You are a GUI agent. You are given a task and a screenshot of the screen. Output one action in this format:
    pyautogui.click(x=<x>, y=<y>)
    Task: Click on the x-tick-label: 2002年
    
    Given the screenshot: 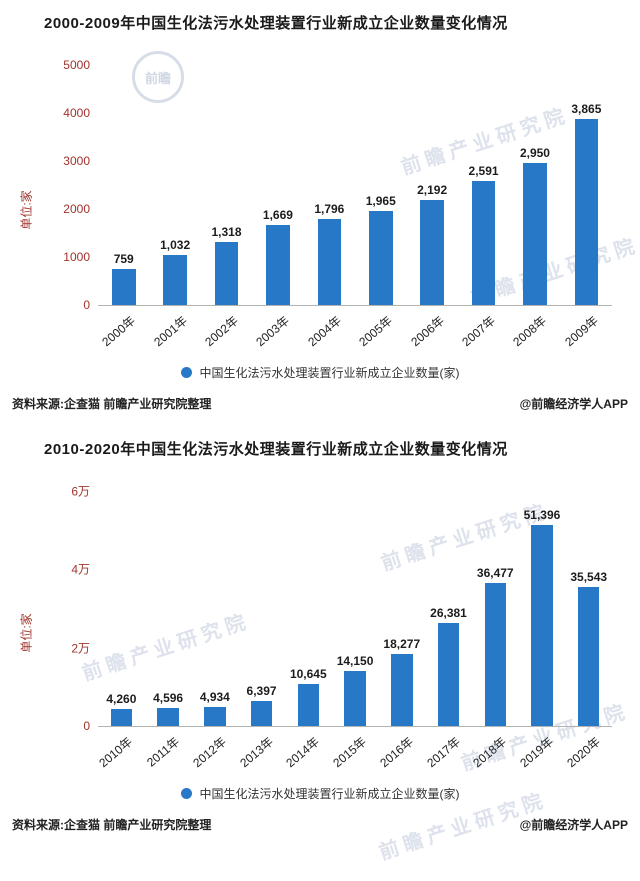 What is the action you would take?
    pyautogui.click(x=221, y=331)
    